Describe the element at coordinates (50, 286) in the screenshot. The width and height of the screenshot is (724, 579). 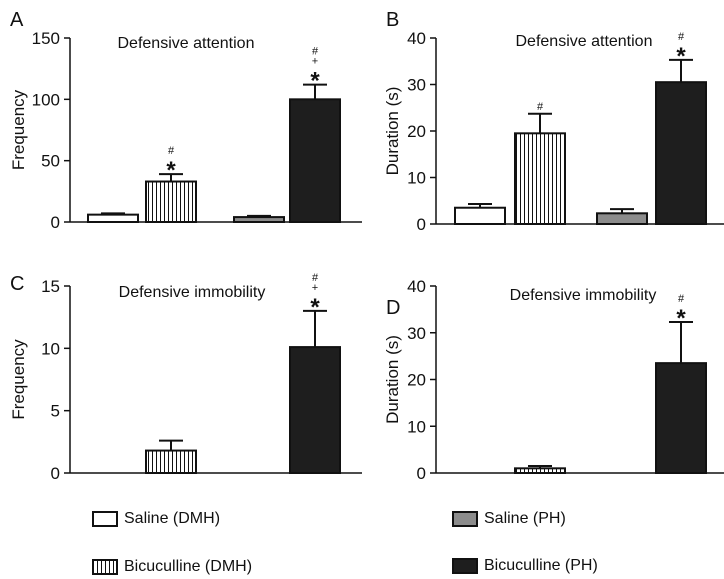
I see `y-tick-label: 15` at that location.